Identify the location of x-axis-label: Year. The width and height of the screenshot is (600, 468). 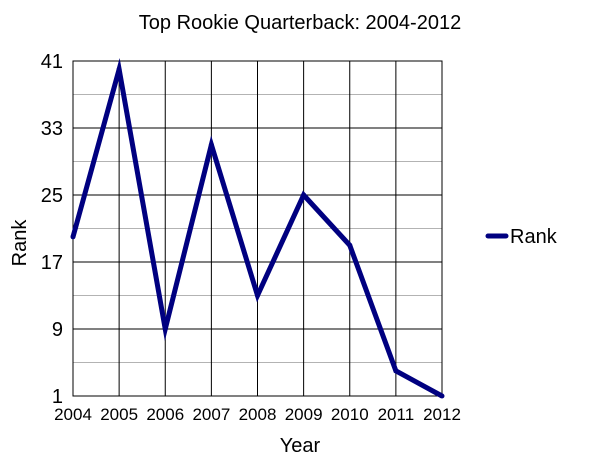
(300, 446).